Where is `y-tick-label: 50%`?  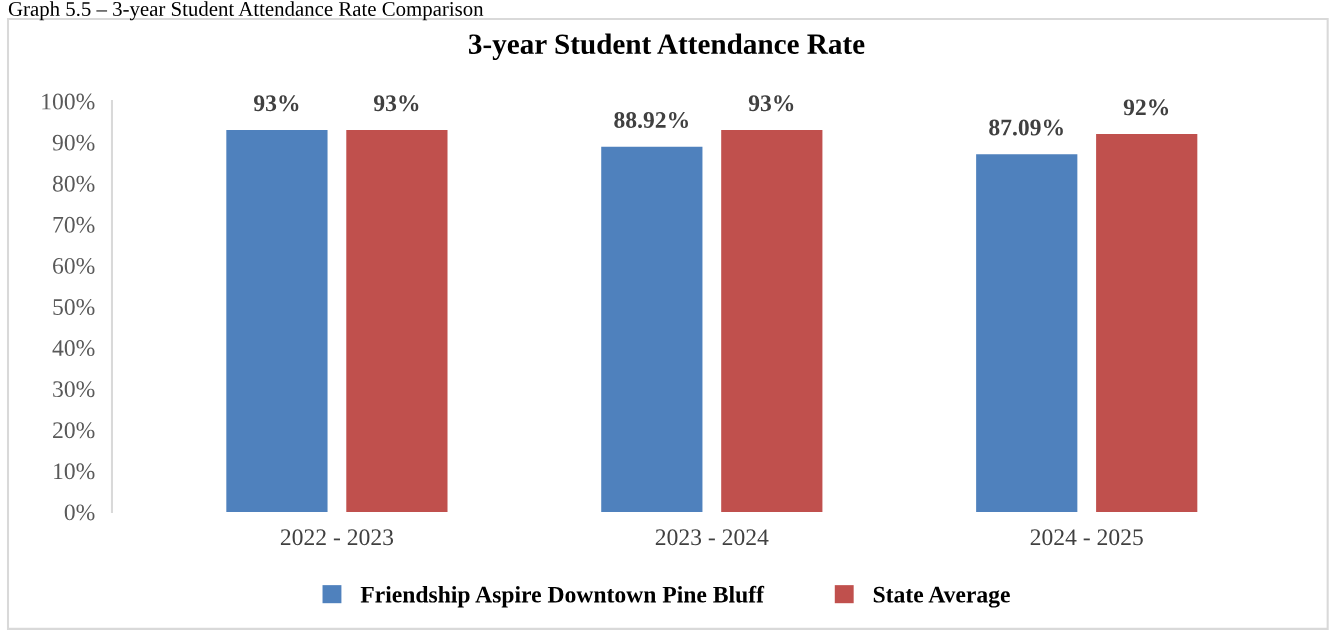
y-tick-label: 50% is located at coordinates (74, 307).